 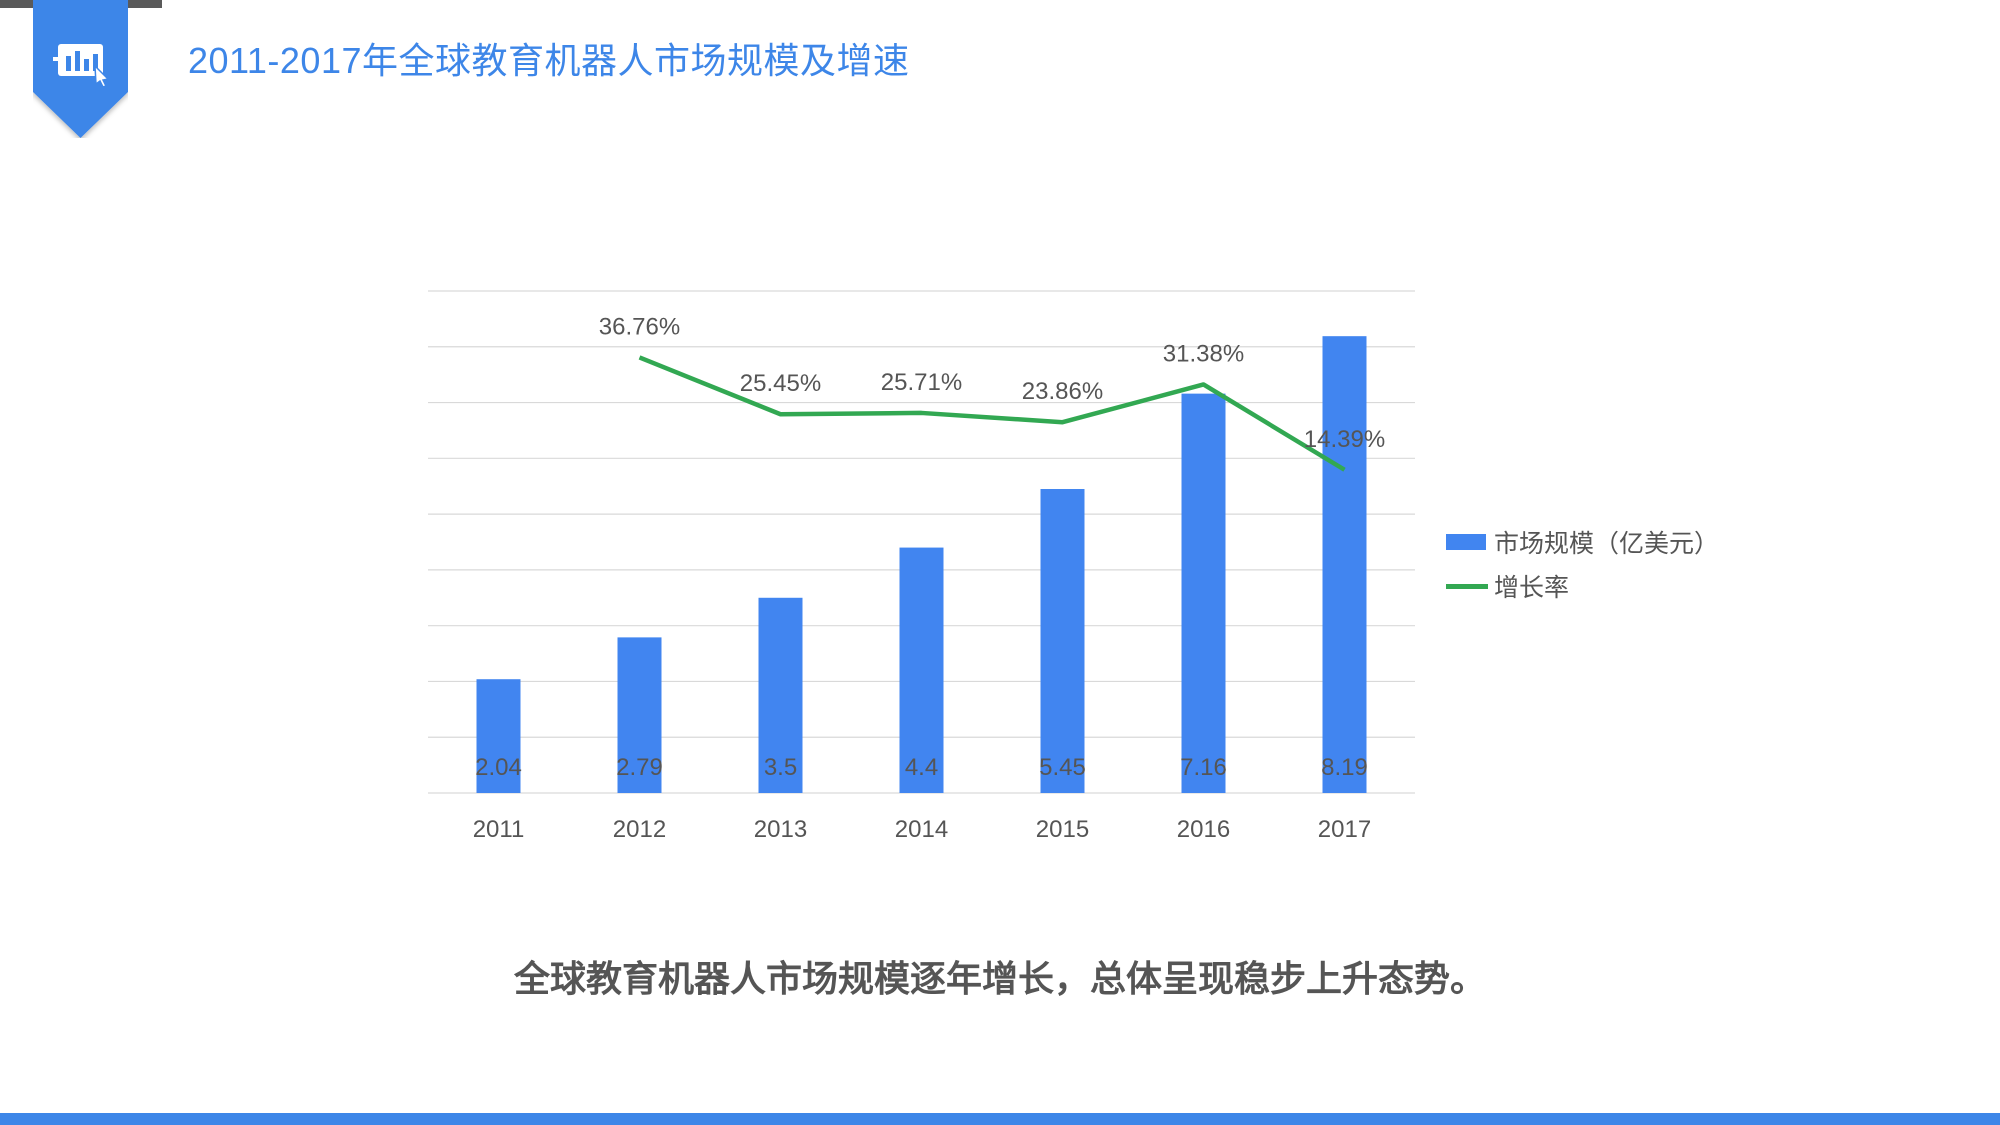 What do you see at coordinates (639, 326) in the screenshot?
I see `growth-value-label: 36.76%` at bounding box center [639, 326].